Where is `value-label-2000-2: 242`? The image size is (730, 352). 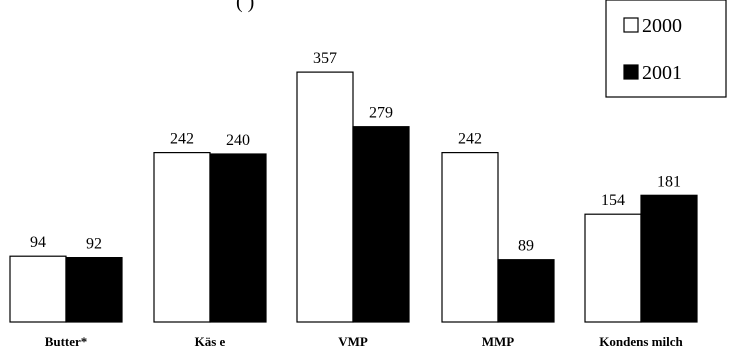 value-label-2000-2: 242 is located at coordinates (182, 139).